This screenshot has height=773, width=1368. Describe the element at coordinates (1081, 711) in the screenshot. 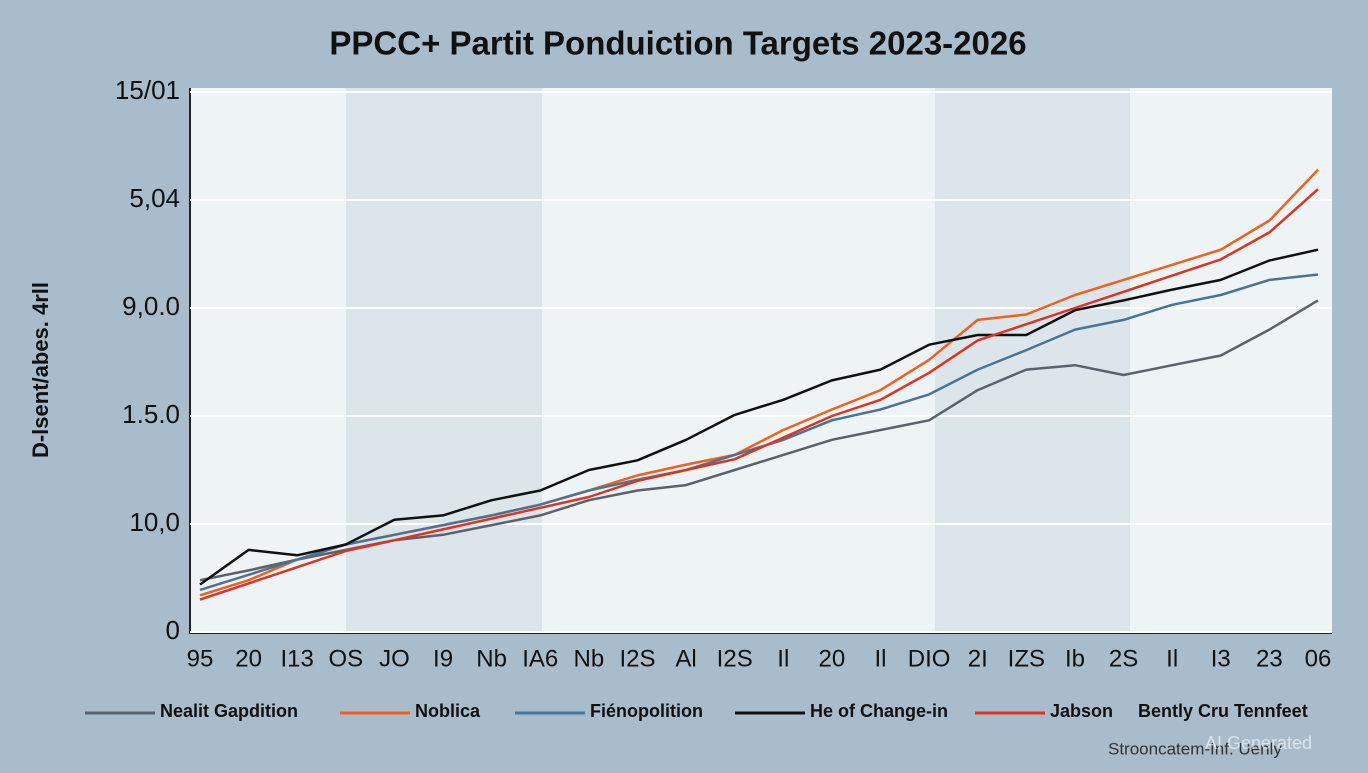

I see `legend-label: Jabson` at that location.